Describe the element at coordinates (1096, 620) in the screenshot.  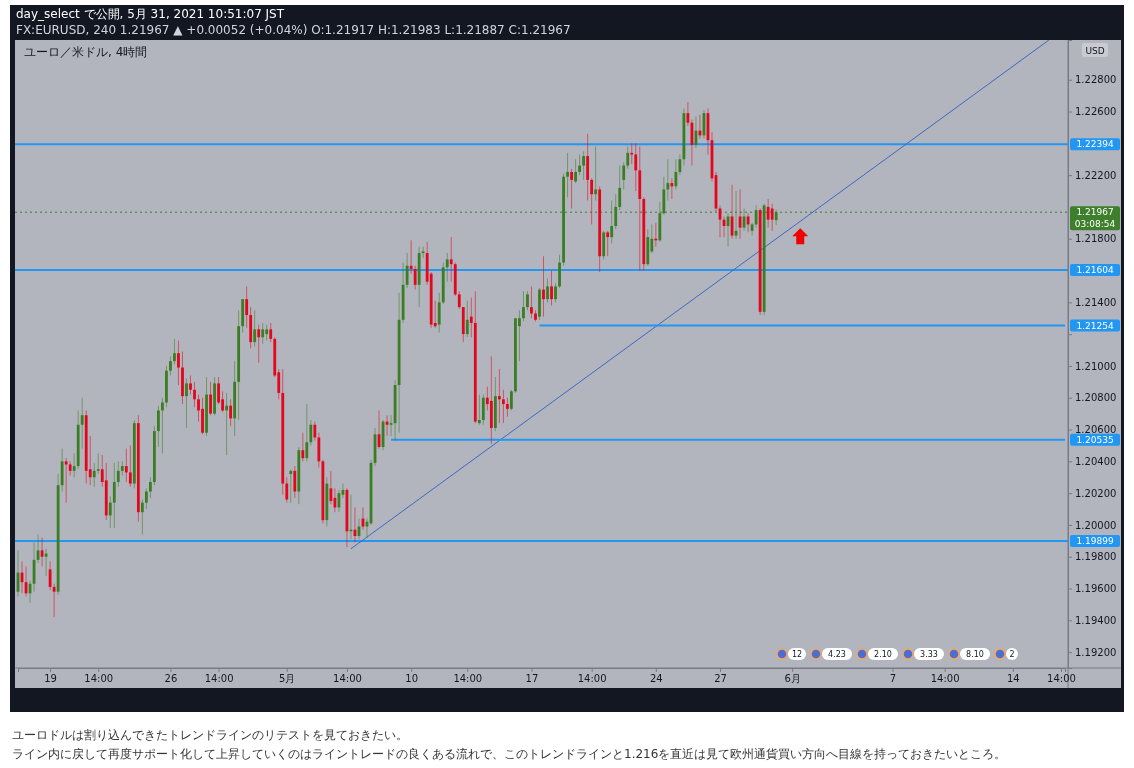
I see `y-tick-label: 1.19400` at that location.